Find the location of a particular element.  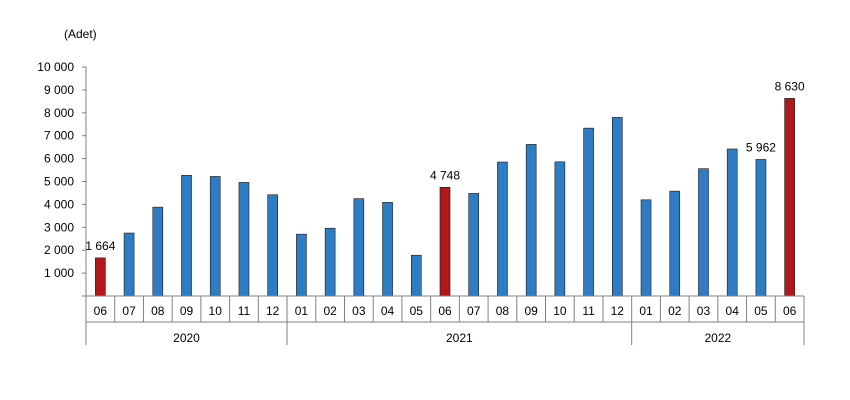

y-tick-label: 7 000 is located at coordinates (59, 136).